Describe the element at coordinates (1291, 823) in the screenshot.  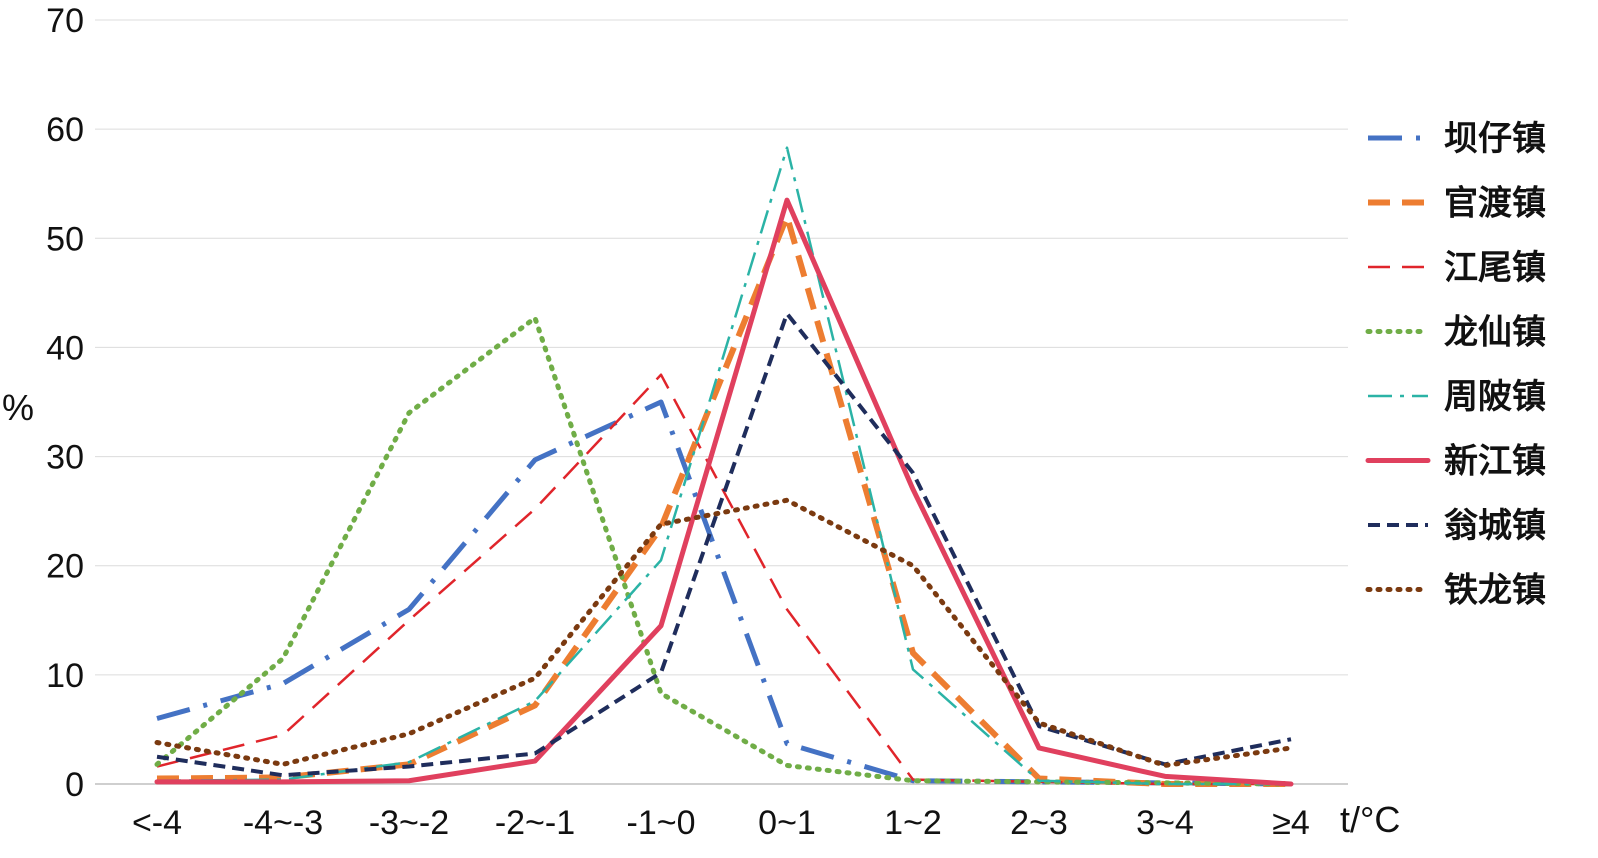
I see `x-tick-label: ≥4` at that location.